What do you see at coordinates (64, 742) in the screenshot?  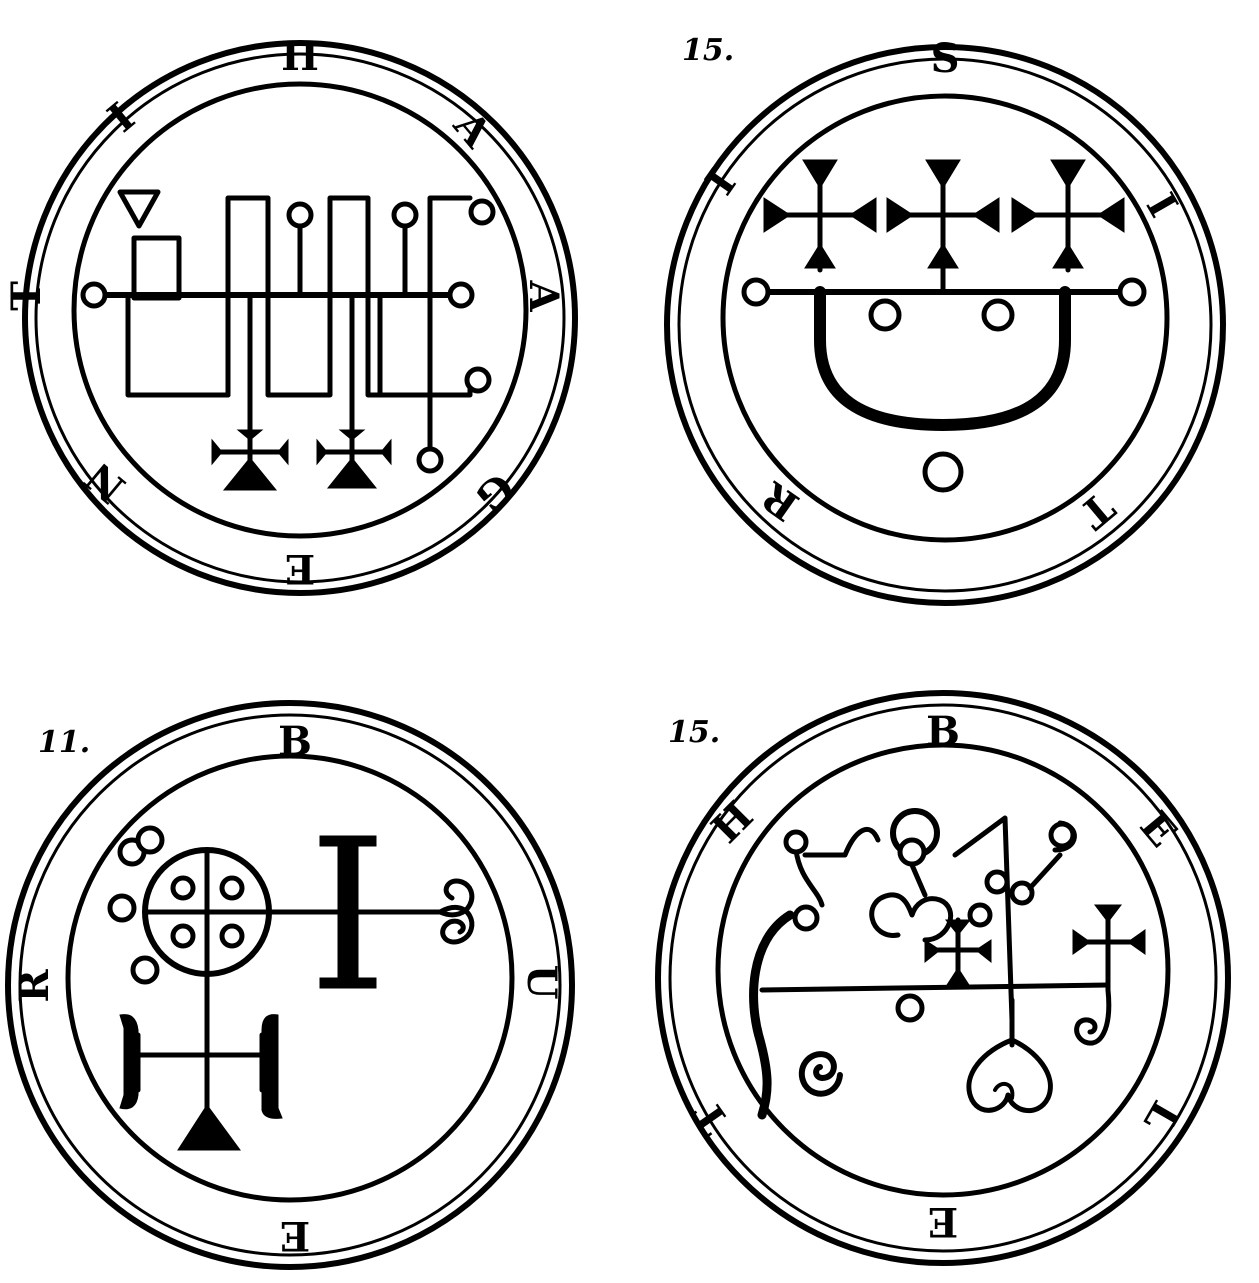 I see `seal-buer-number: 11.` at bounding box center [64, 742].